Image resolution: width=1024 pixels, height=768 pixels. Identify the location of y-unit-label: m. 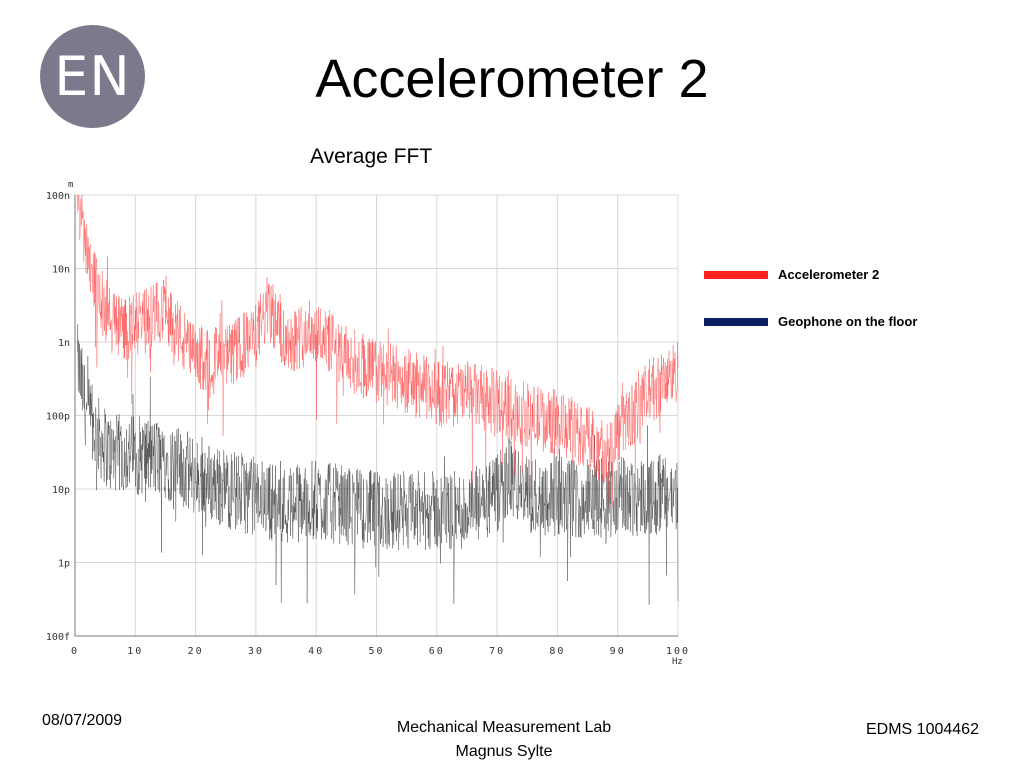
(70, 185).